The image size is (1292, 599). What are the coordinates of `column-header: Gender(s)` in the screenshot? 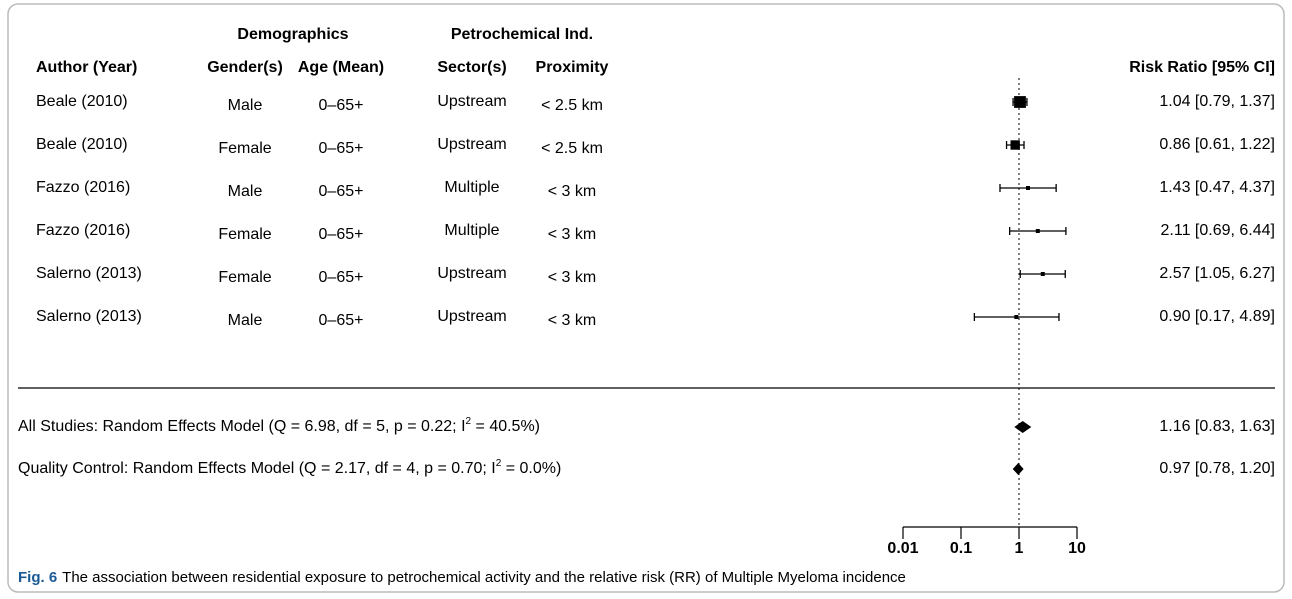 It's located at (245, 67).